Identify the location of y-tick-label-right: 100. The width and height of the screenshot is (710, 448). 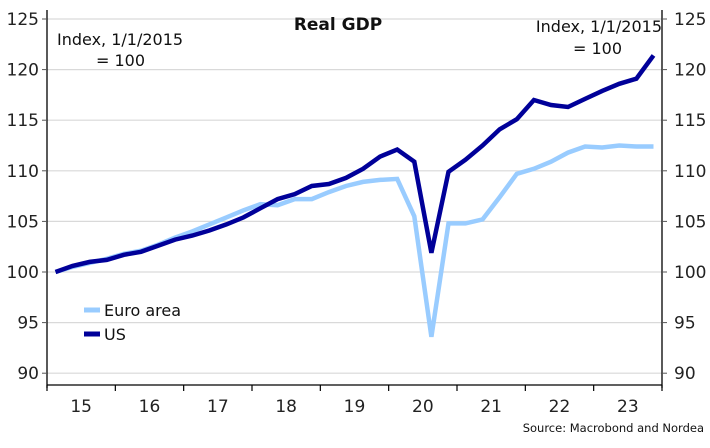
(690, 273).